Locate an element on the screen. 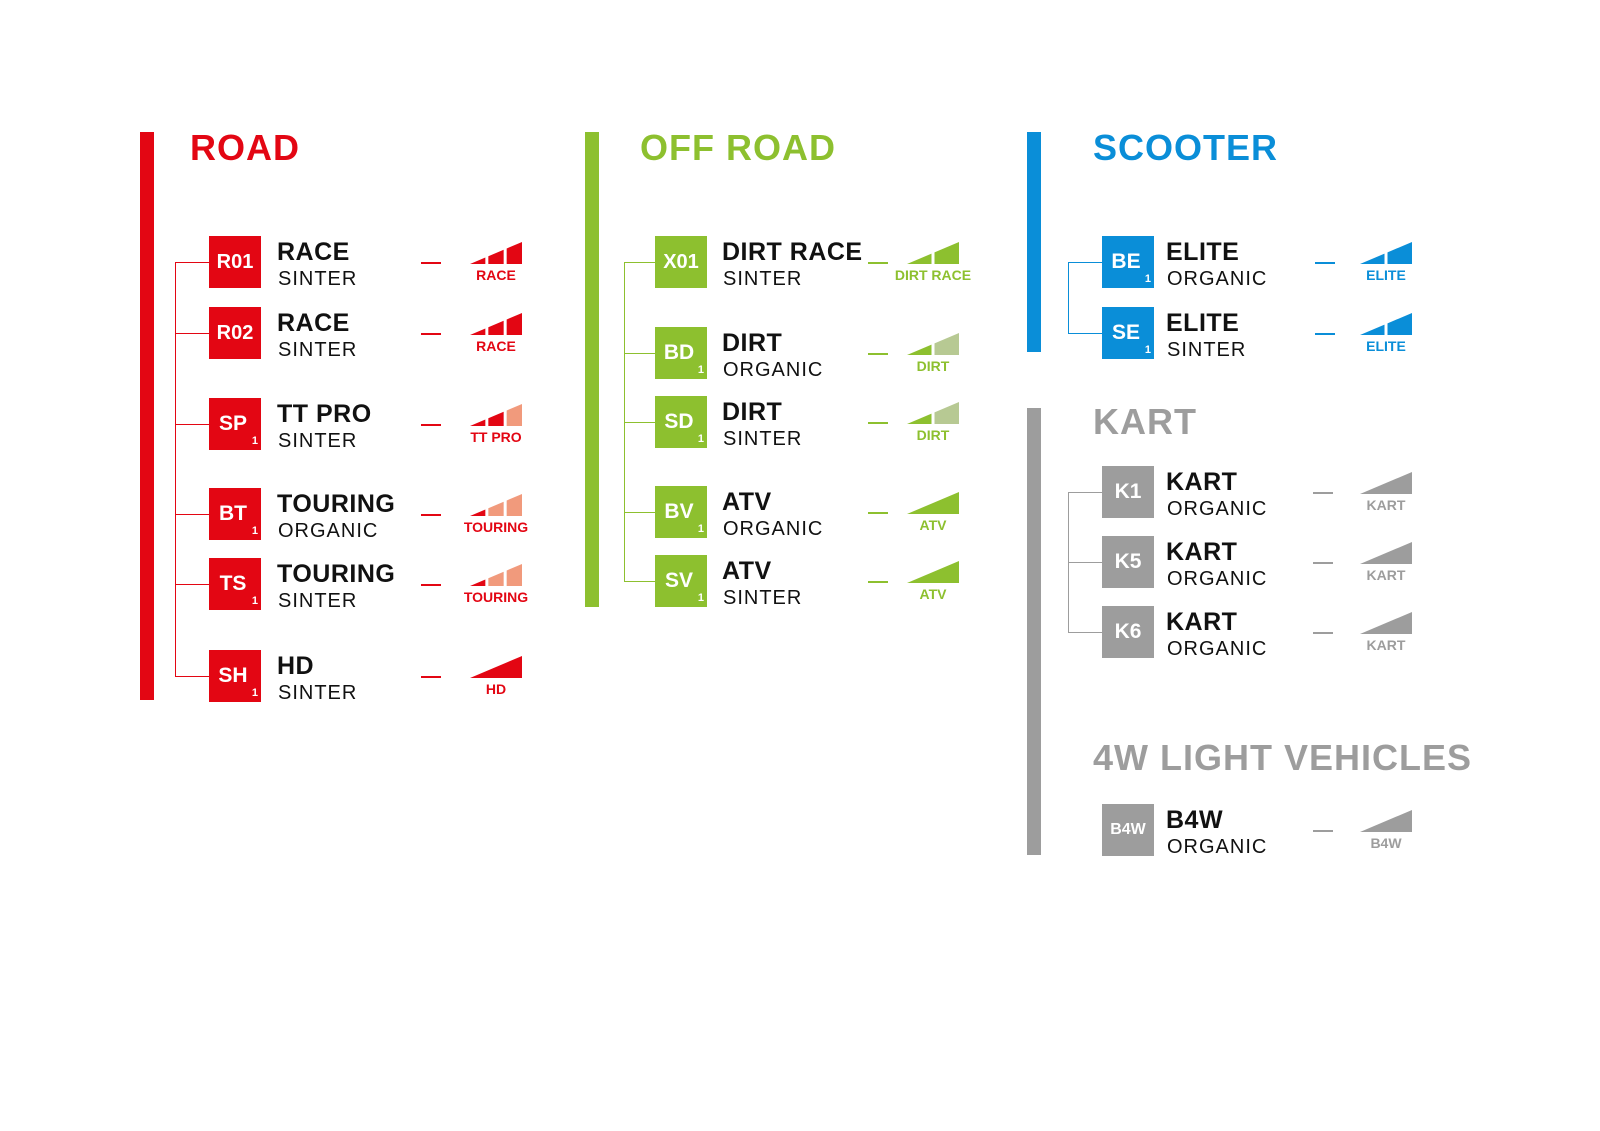 The width and height of the screenshot is (1600, 1131). product-code-badge: BV 1 is located at coordinates (681, 512).